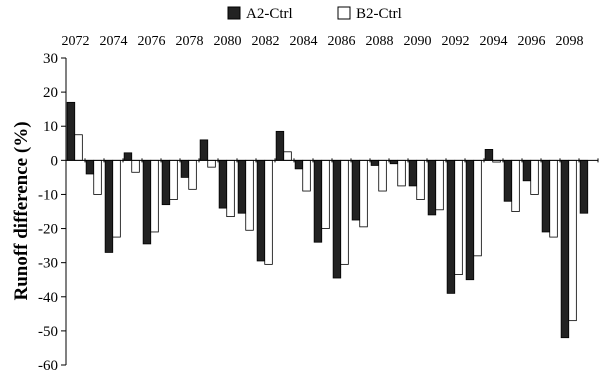 The width and height of the screenshot is (601, 377). Describe the element at coordinates (418, 41) in the screenshot. I see `x-tick-label: 2090` at that location.